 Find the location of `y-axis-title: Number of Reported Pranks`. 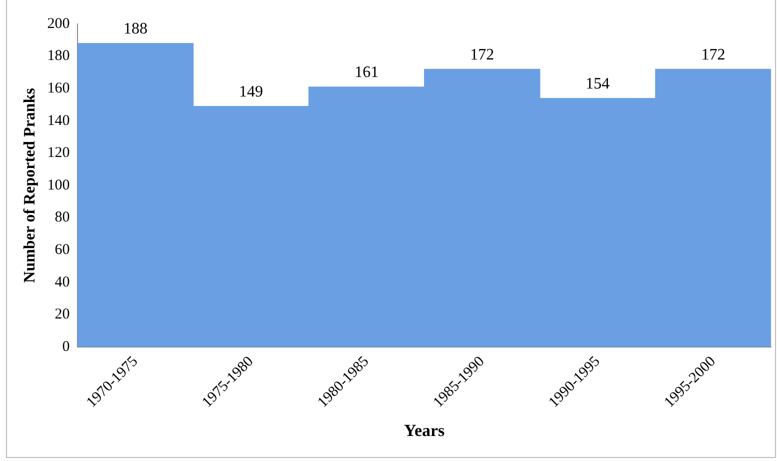

y-axis-title: Number of Reported Pranks is located at coordinates (30, 185).